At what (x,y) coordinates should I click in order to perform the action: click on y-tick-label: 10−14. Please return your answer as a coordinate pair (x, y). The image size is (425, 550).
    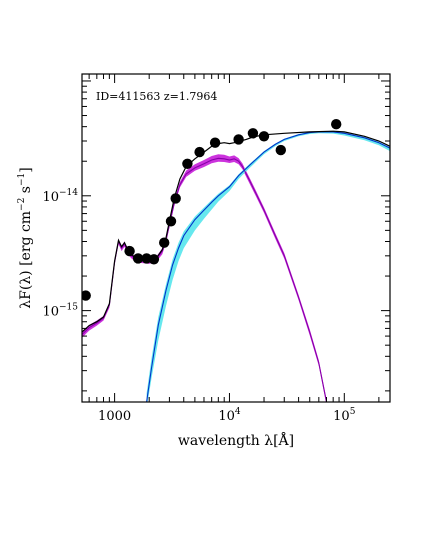
    Looking at the image, I should click on (60, 196).